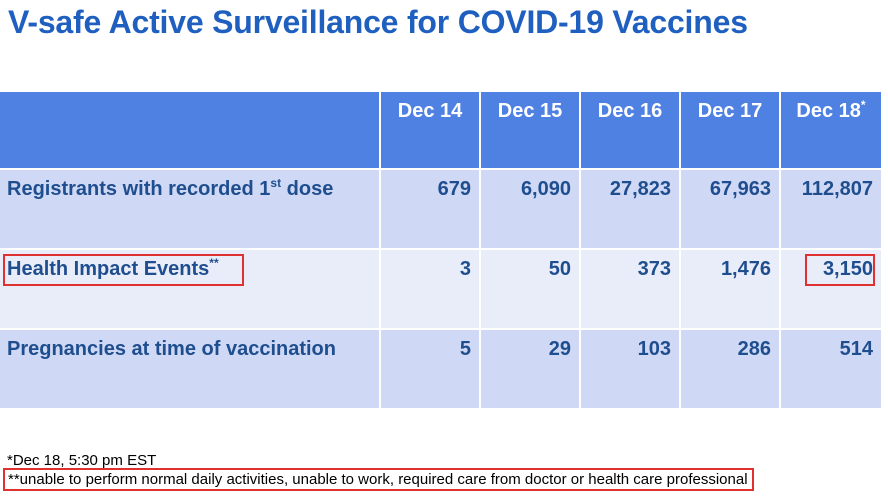 The width and height of the screenshot is (888, 500). Describe the element at coordinates (108, 269) in the screenshot. I see `row-label-text: Health Impact Events` at that location.